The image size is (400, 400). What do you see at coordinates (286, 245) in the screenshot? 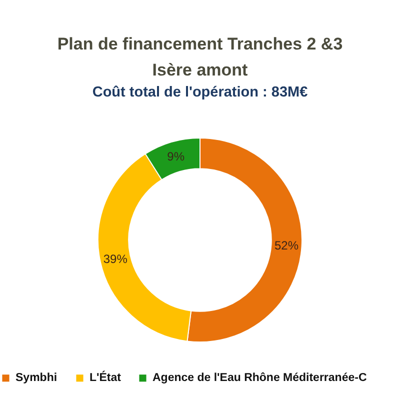
I see `data-label: 52%` at bounding box center [286, 245].